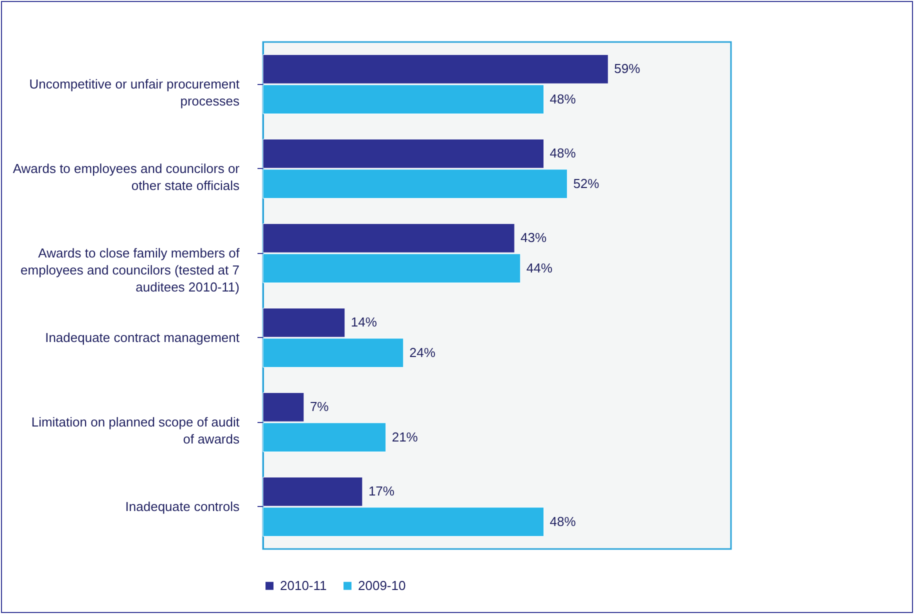  What do you see at coordinates (382, 585) in the screenshot?
I see `legend-label: 2009-10` at bounding box center [382, 585].